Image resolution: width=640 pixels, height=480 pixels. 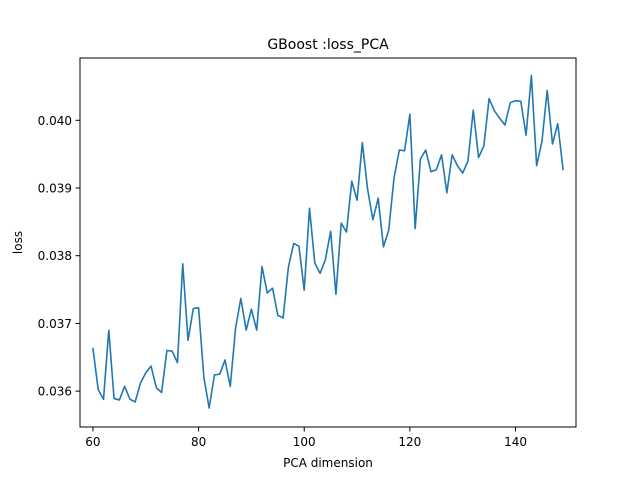 I want to click on x-tick-label: 140, so click(x=515, y=442).